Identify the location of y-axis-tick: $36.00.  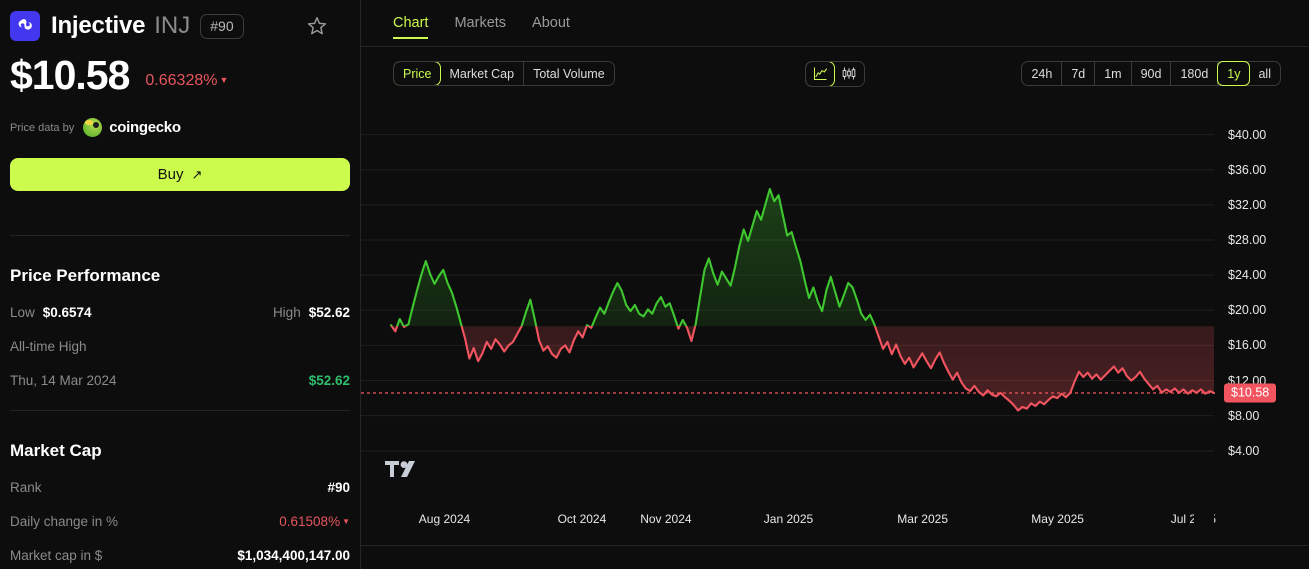
(1247, 169).